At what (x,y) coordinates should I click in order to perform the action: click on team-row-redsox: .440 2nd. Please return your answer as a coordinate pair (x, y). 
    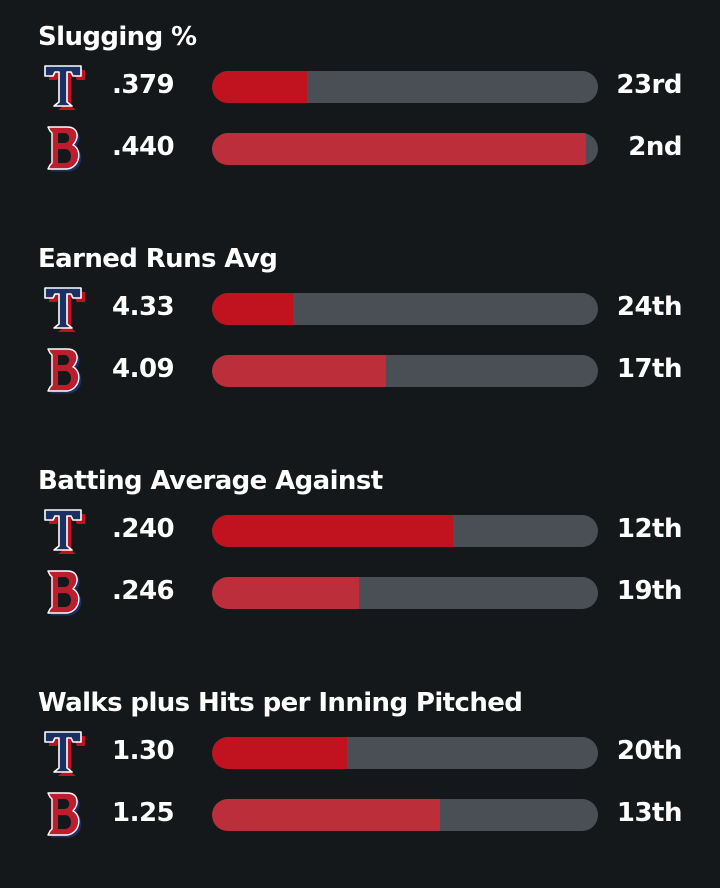
    Looking at the image, I should click on (360, 149).